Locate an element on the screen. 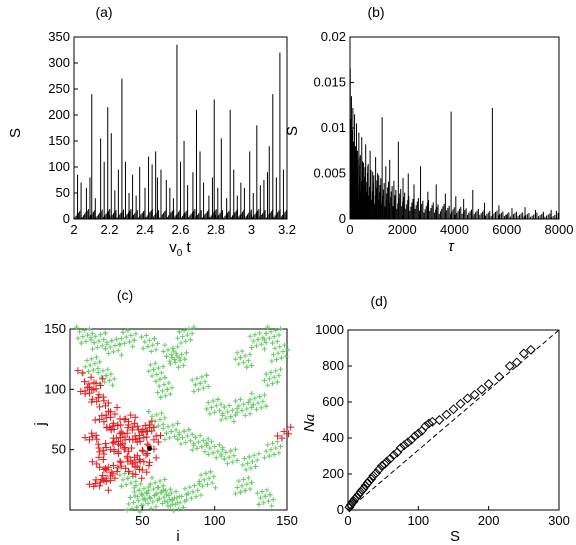 The image size is (576, 545). x-tick-label: 2.8 is located at coordinates (216, 229).